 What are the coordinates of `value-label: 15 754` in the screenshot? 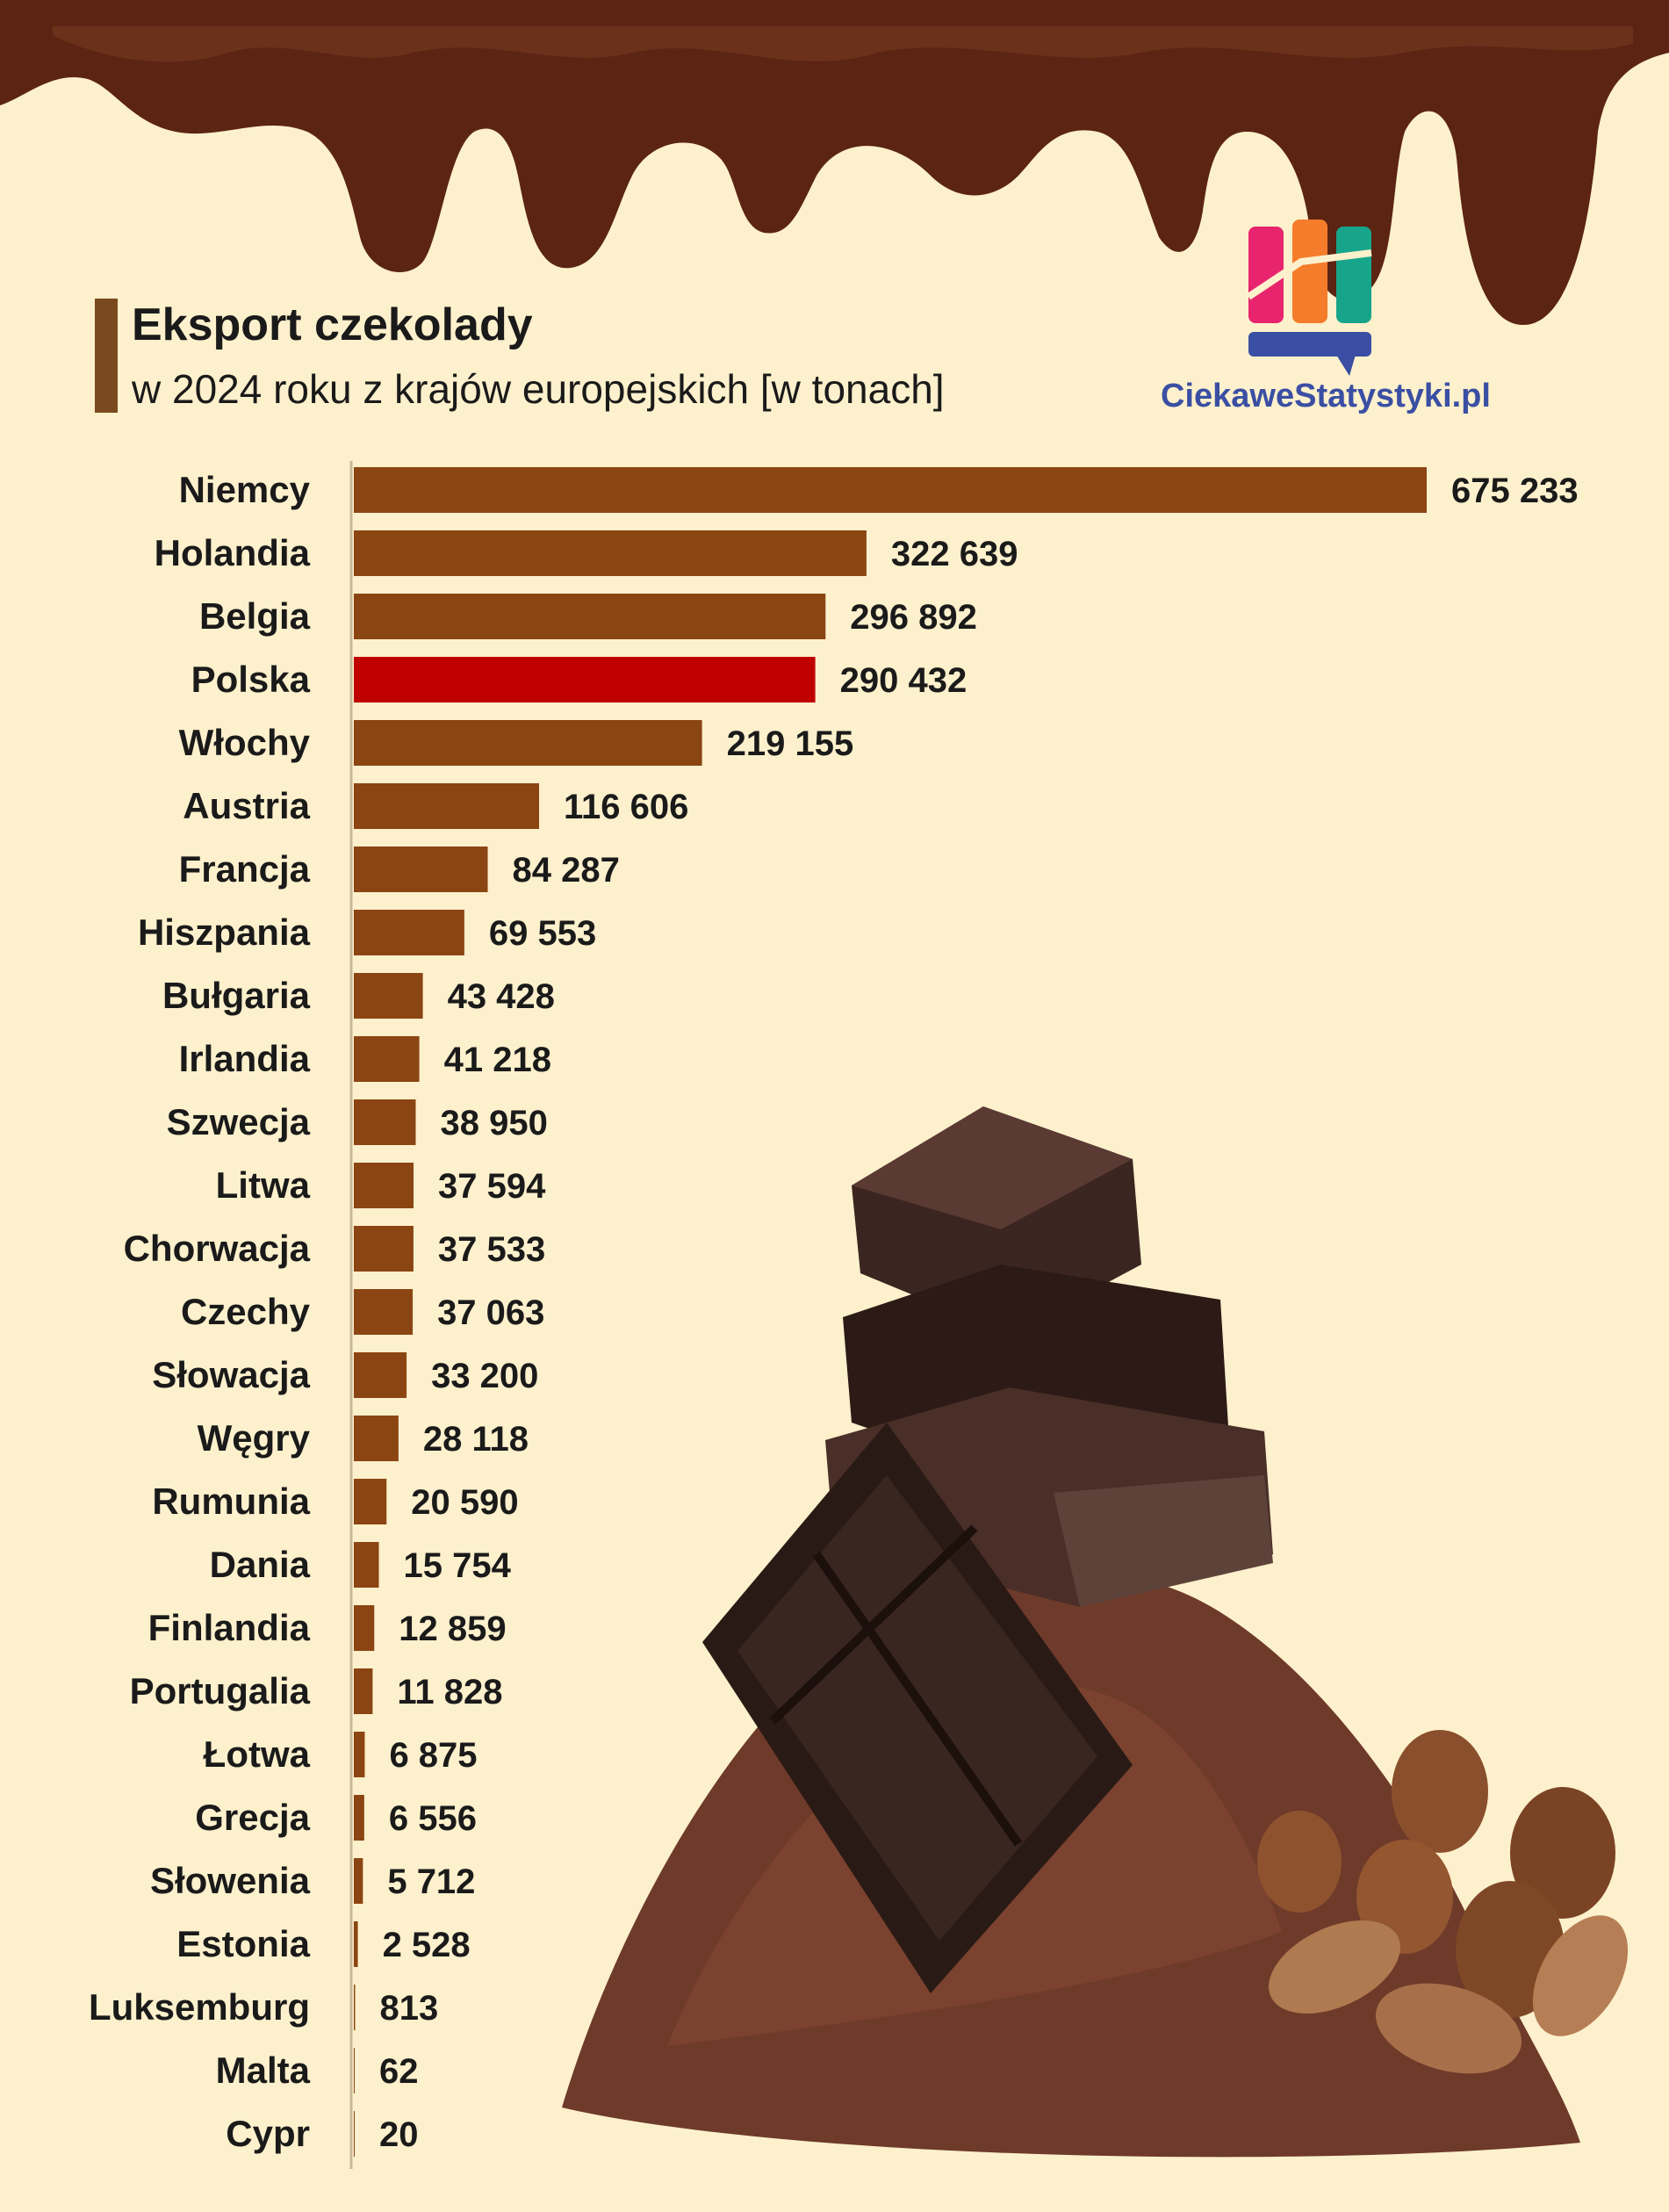 It's located at (458, 1565).